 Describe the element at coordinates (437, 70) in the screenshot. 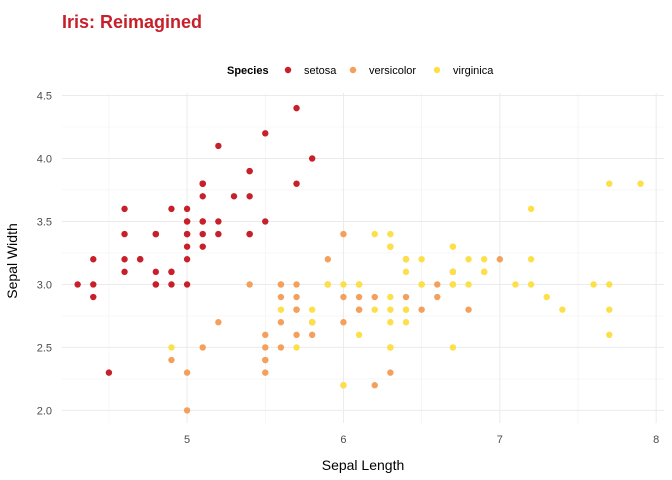

I see `legend-key-virginica` at that location.